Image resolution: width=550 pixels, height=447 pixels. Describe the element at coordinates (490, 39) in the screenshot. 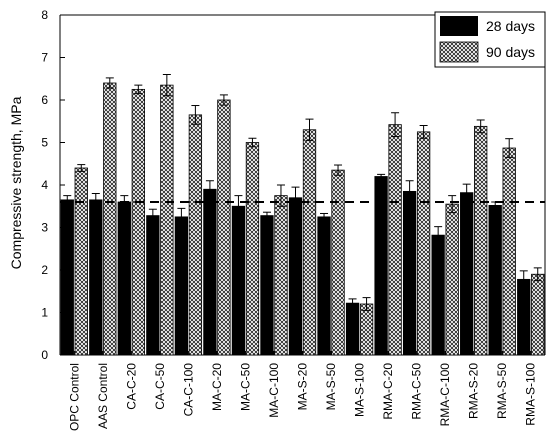

I see `legend: 28 days 90 days` at that location.